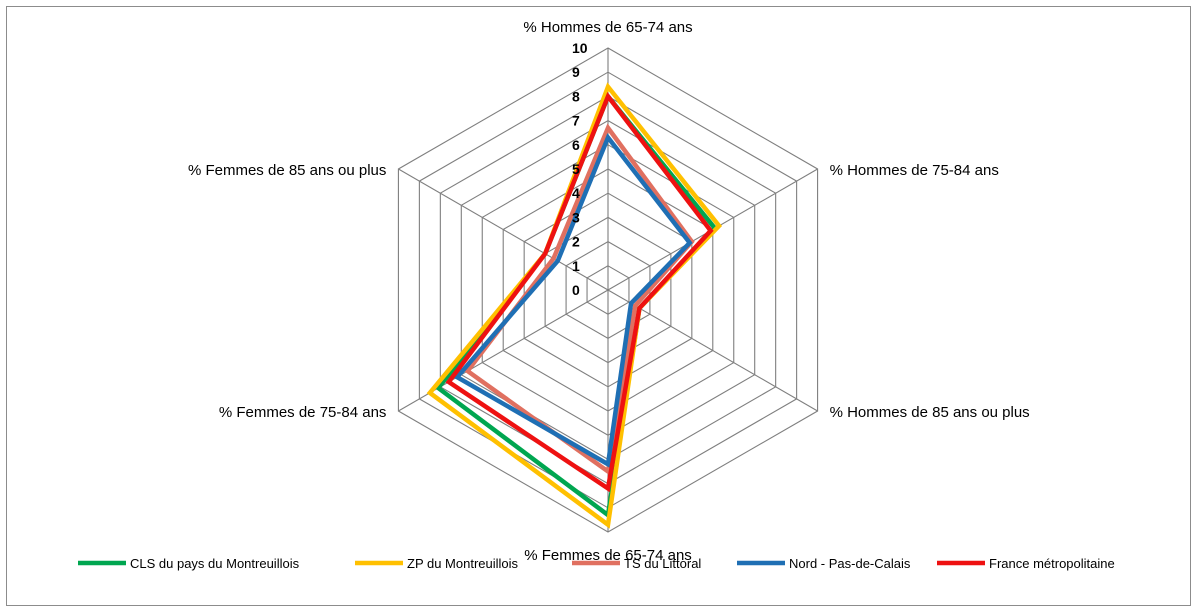 The width and height of the screenshot is (1199, 606). Describe the element at coordinates (576, 145) in the screenshot. I see `tick-label: 6` at that location.